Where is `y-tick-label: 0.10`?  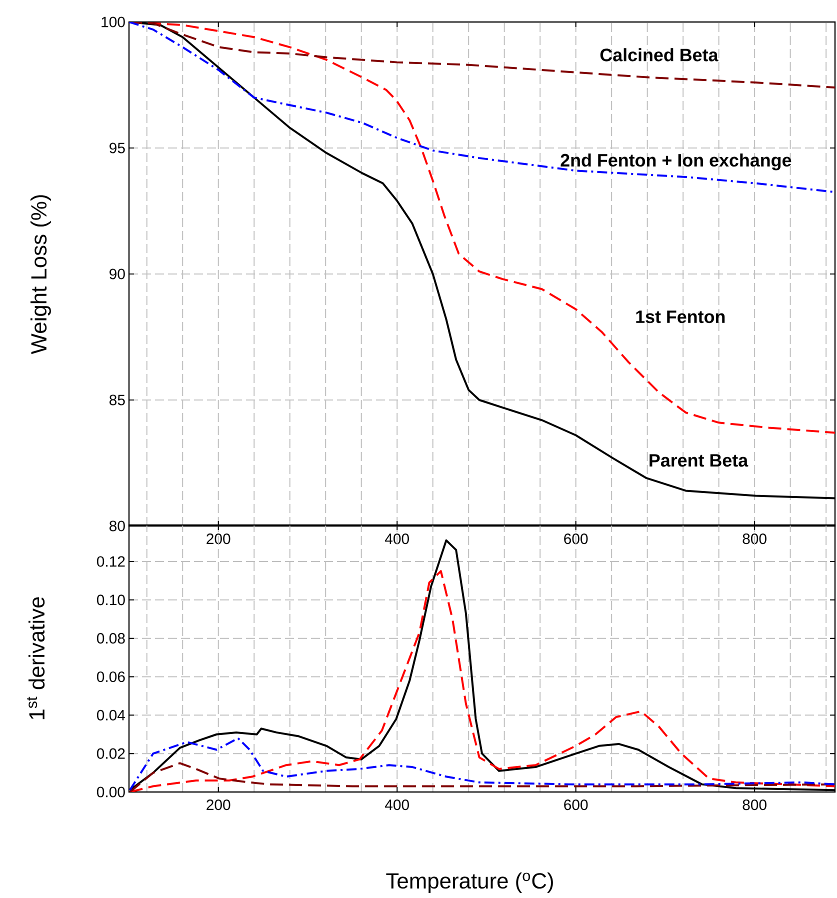 y-tick-label: 0.10 is located at coordinates (110, 600).